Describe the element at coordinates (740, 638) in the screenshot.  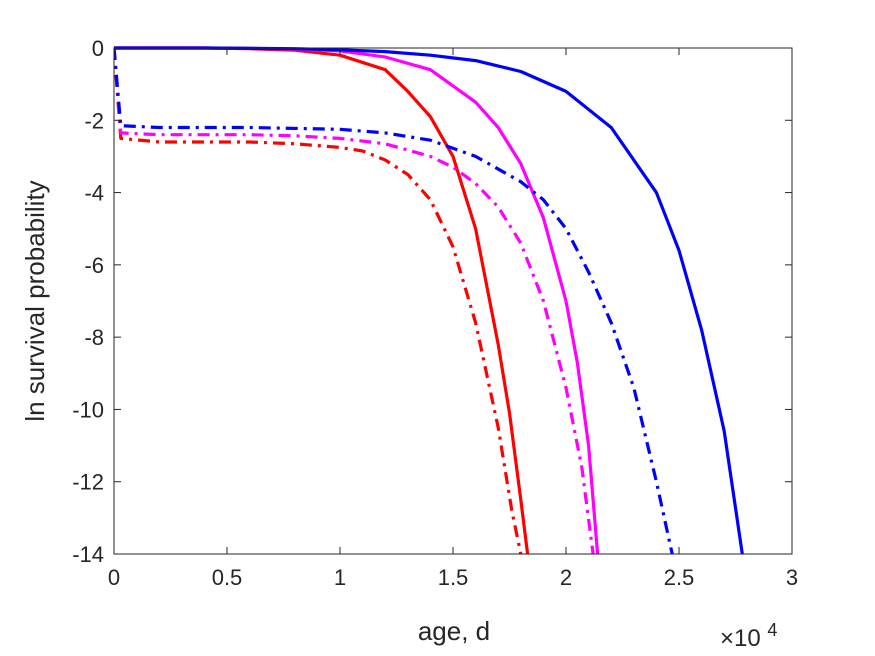
I see `x-multiplier-base: ×10` at that location.